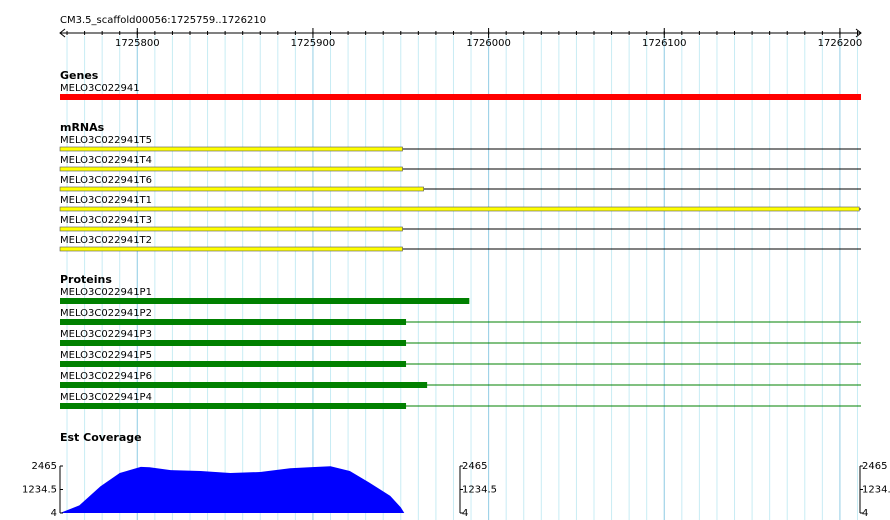 The image size is (890, 520). What do you see at coordinates (106, 334) in the screenshot?
I see `feature-label: MELO3C022941P3` at bounding box center [106, 334].